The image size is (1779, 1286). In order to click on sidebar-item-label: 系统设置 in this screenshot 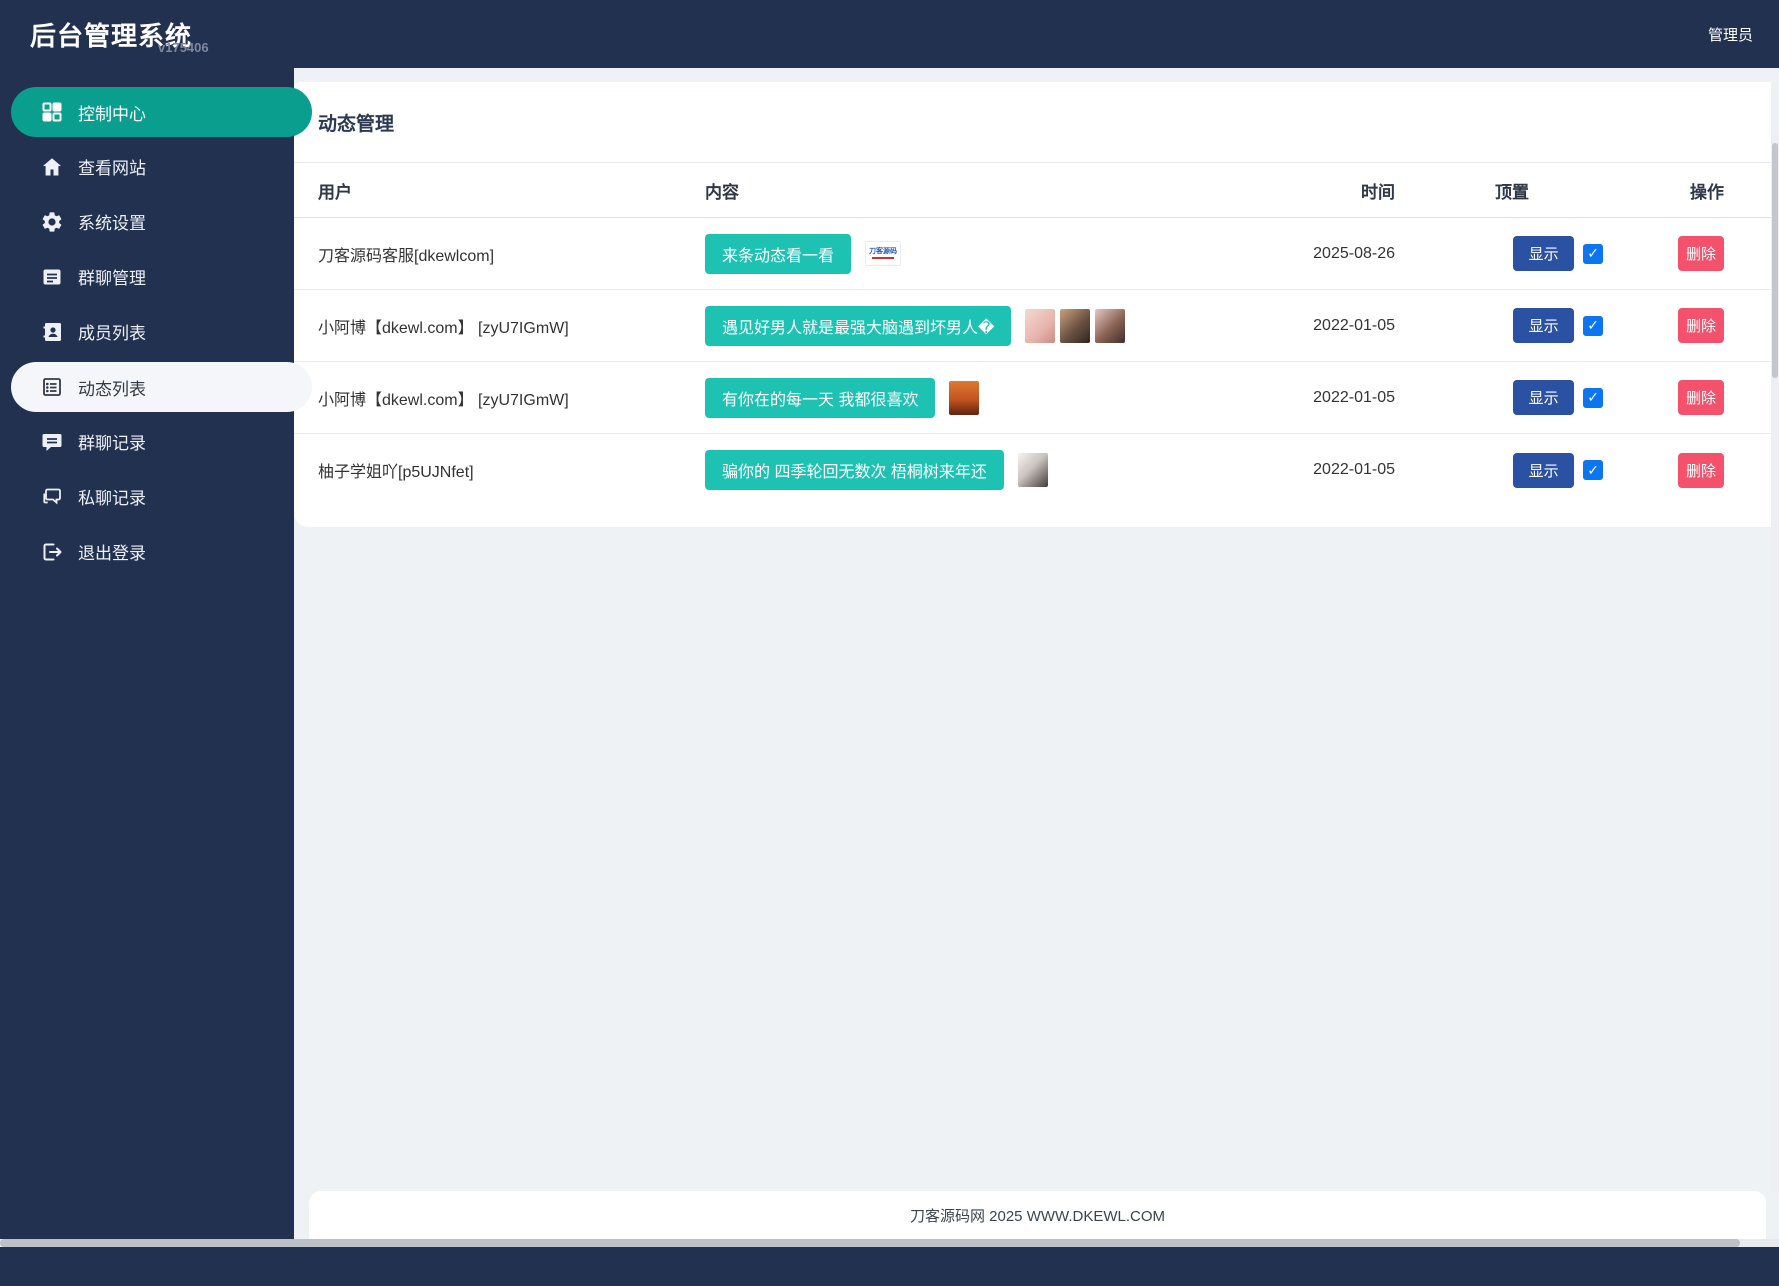, I will do `click(112, 223)`.